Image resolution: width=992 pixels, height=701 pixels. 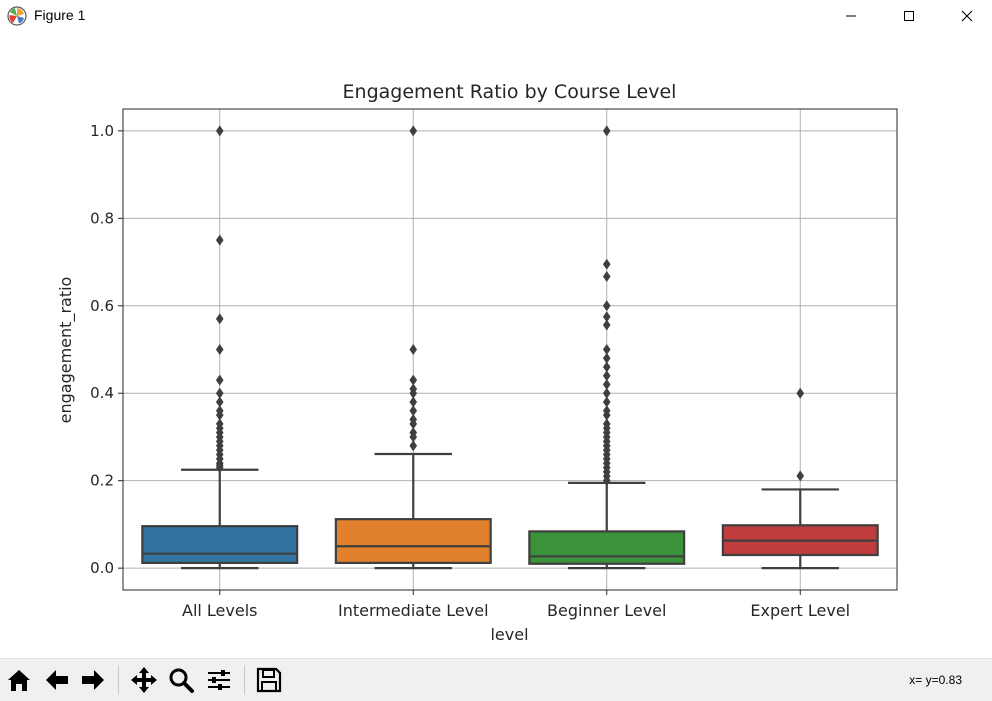 I want to click on x-tick-label: Beginner Level, so click(x=606, y=610).